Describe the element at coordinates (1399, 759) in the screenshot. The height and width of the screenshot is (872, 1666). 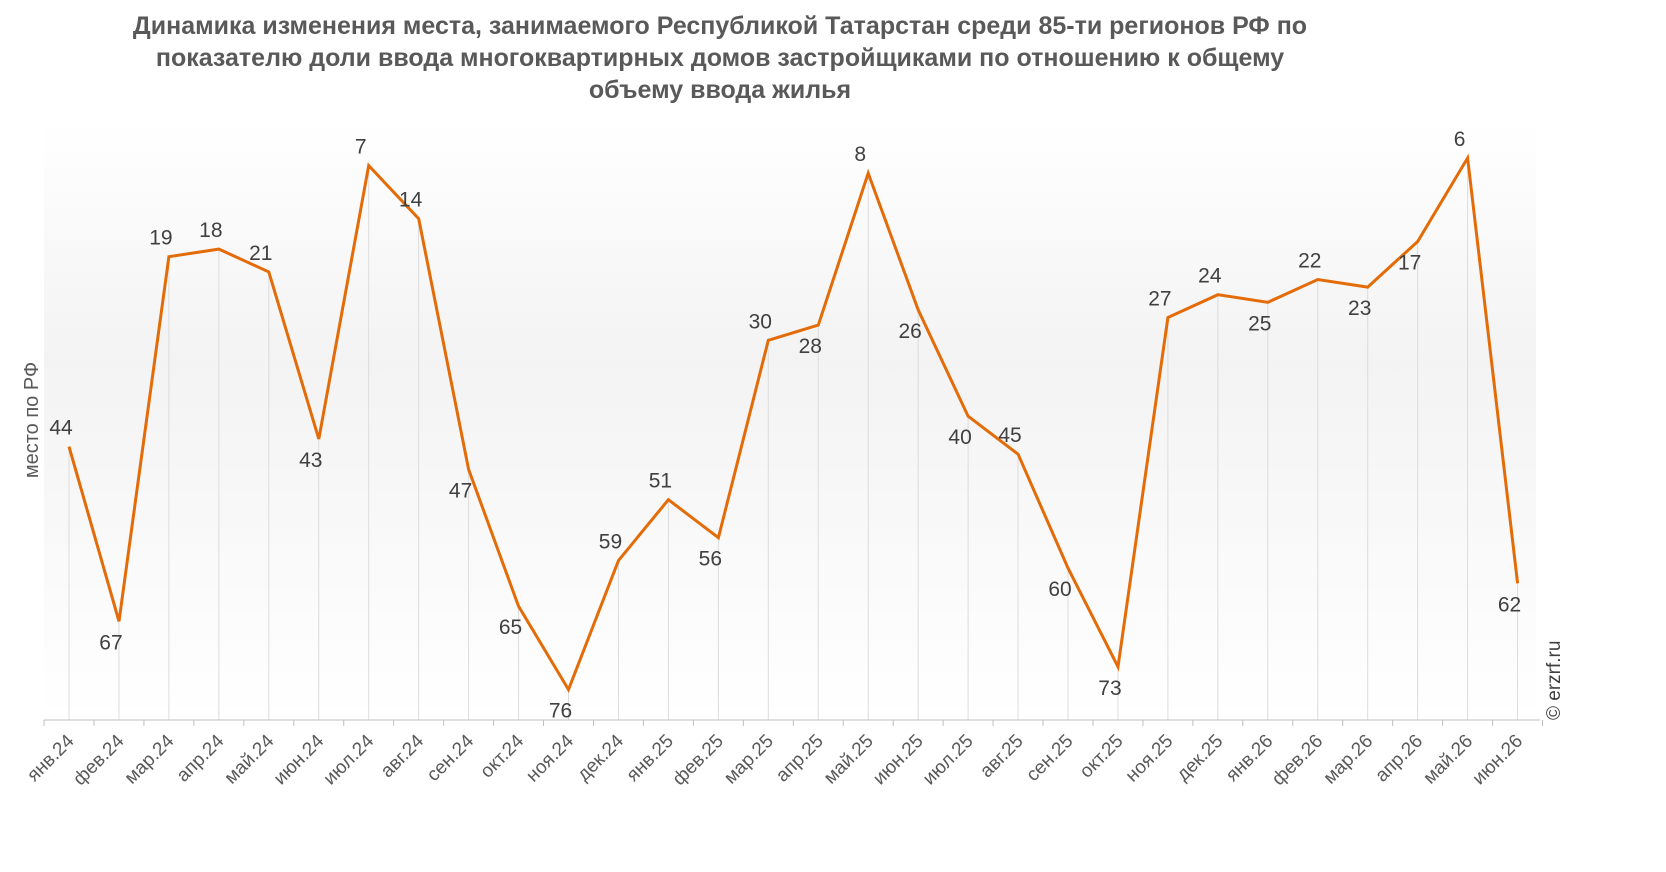
I see `x-tick-label: апр.26` at that location.